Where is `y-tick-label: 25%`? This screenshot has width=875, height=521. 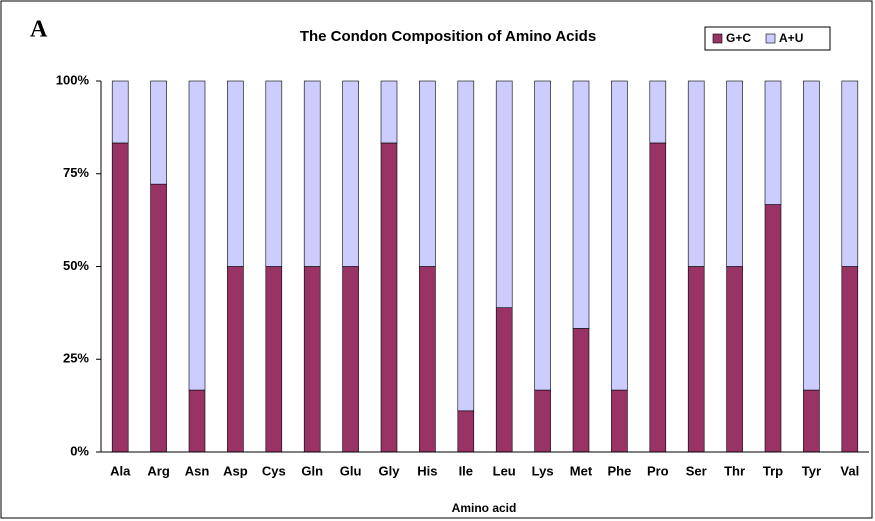 y-tick-label: 25% is located at coordinates (76, 358).